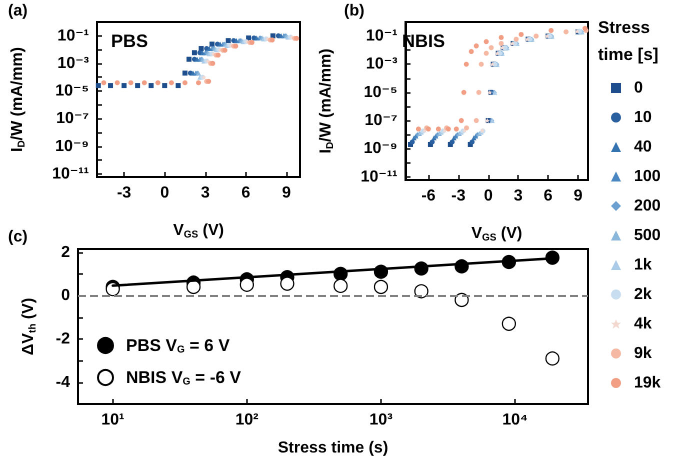 Image resolution: width=675 pixels, height=466 pixels. What do you see at coordinates (647, 235) in the screenshot?
I see `legend-label: 500` at bounding box center [647, 235].